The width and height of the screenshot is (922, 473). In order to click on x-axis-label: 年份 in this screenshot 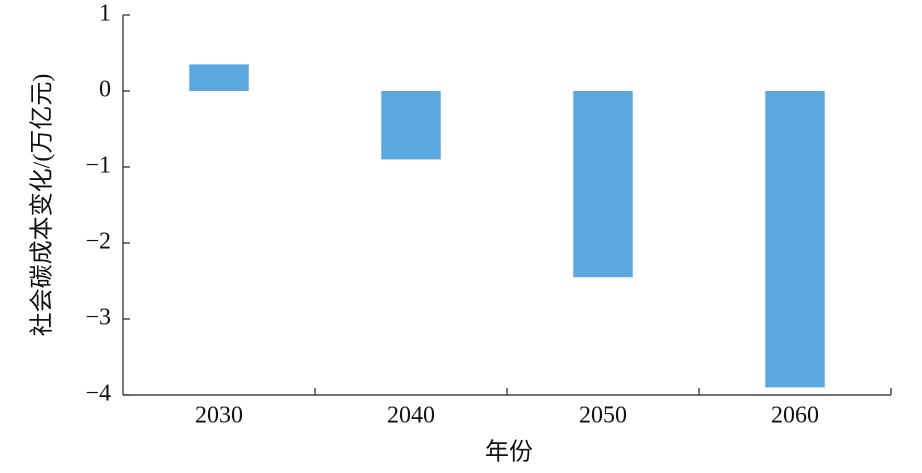, I will do `click(509, 452)`.